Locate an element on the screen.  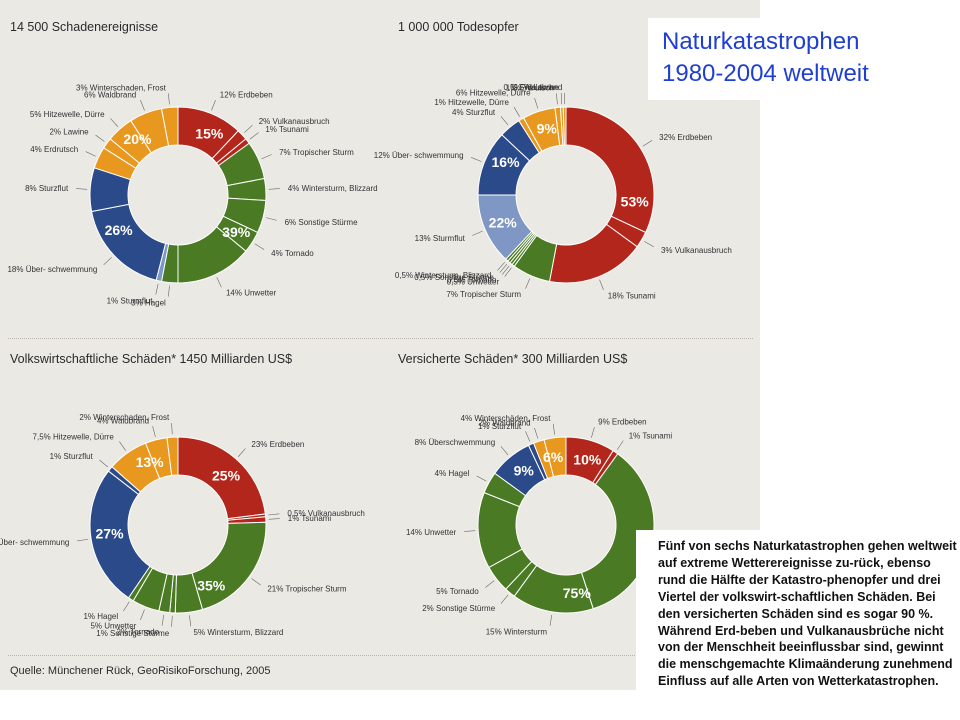
chart-title-events: 14 500 Schadenereignisse is located at coordinates (84, 27).